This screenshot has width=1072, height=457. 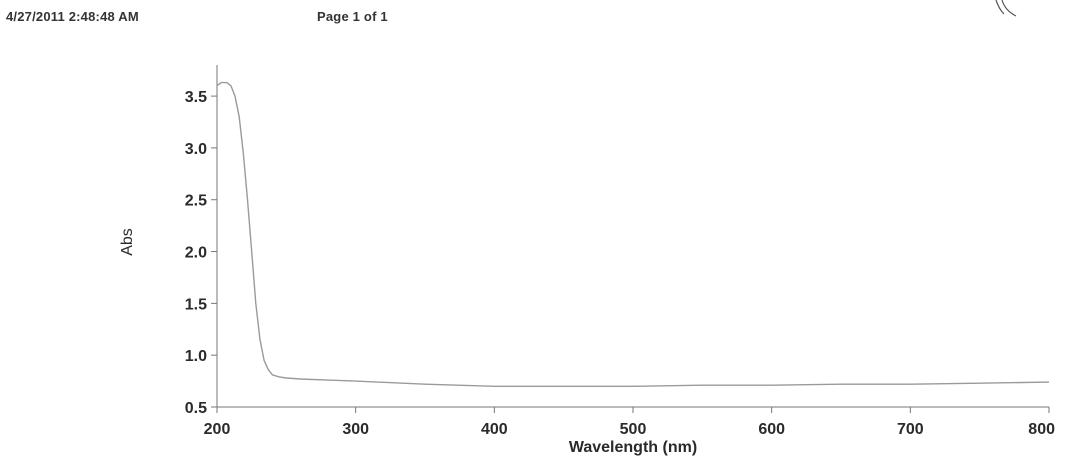 What do you see at coordinates (196, 408) in the screenshot?
I see `y-tick-label: 0.5` at bounding box center [196, 408].